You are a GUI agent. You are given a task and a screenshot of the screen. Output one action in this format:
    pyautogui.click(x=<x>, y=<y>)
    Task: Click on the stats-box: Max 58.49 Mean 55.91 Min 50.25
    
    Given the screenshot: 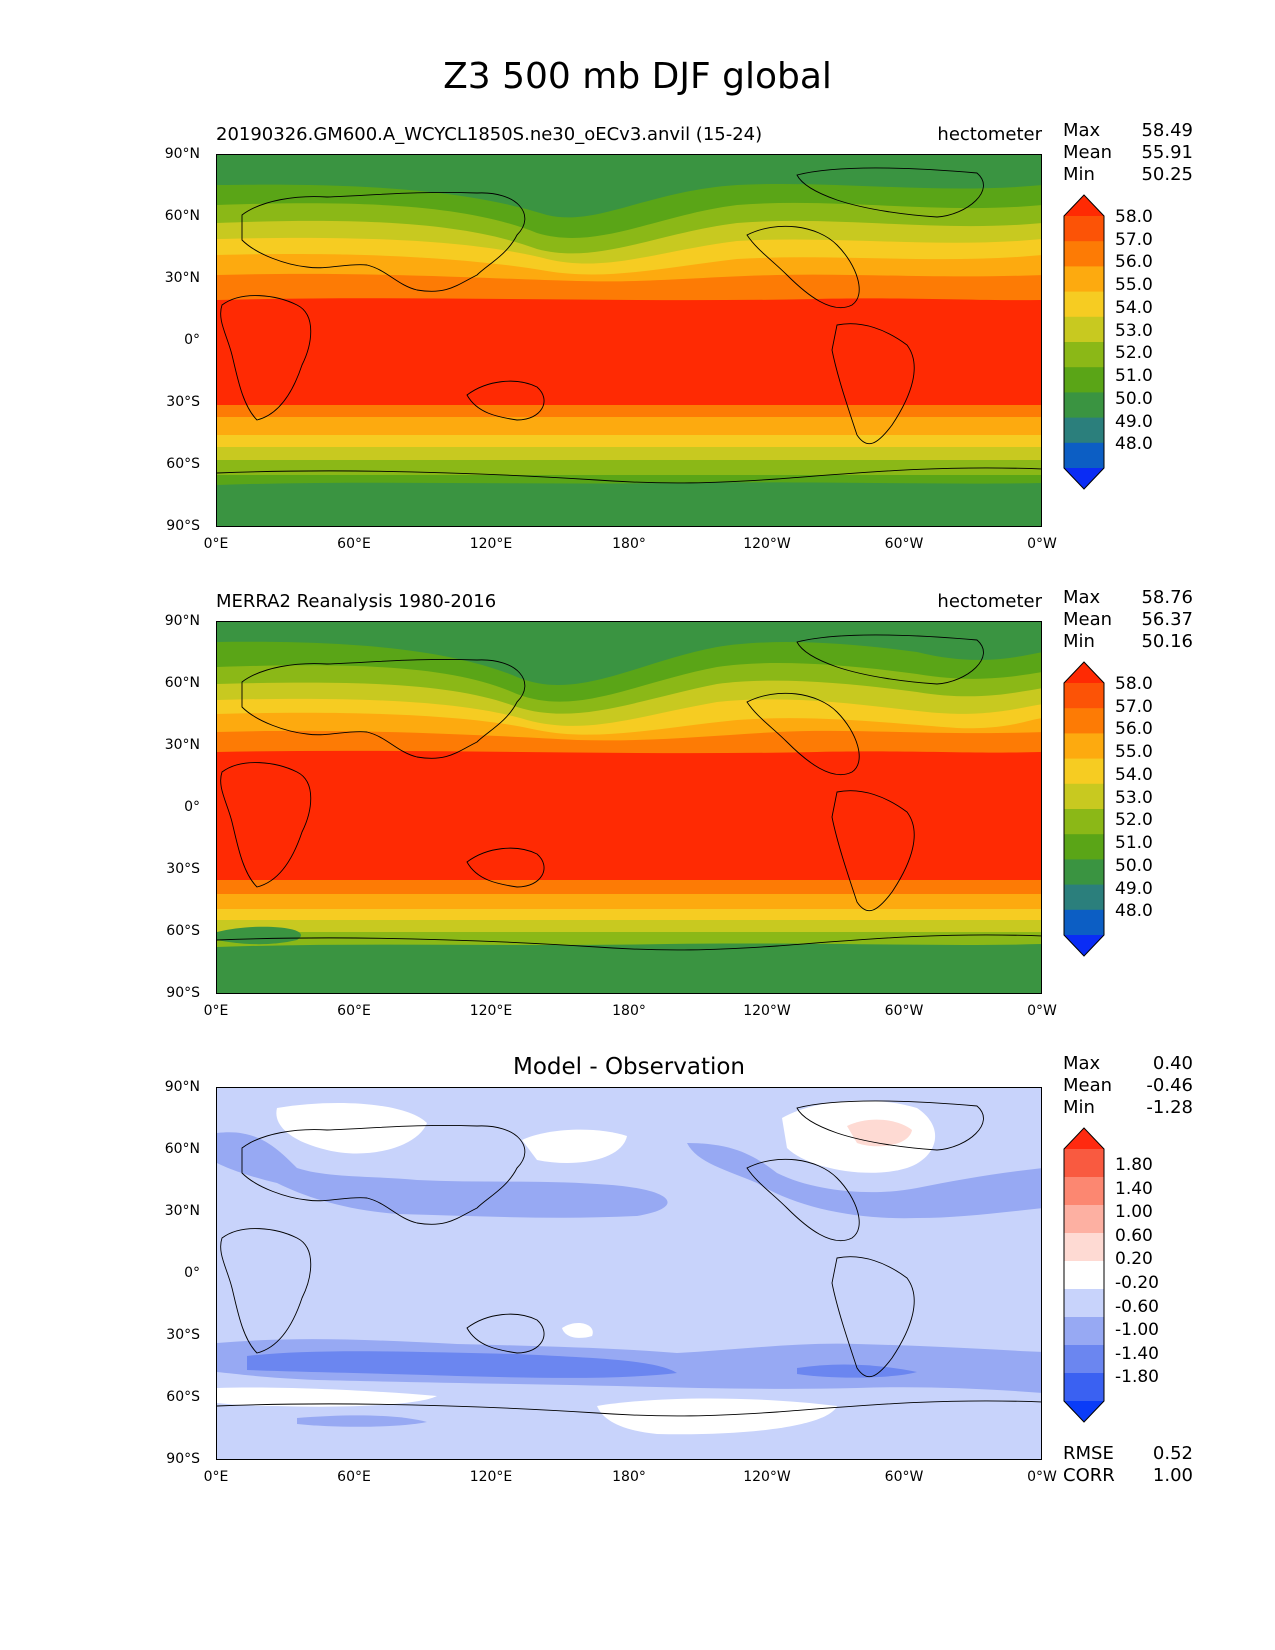 What is the action you would take?
    pyautogui.click(x=1128, y=153)
    